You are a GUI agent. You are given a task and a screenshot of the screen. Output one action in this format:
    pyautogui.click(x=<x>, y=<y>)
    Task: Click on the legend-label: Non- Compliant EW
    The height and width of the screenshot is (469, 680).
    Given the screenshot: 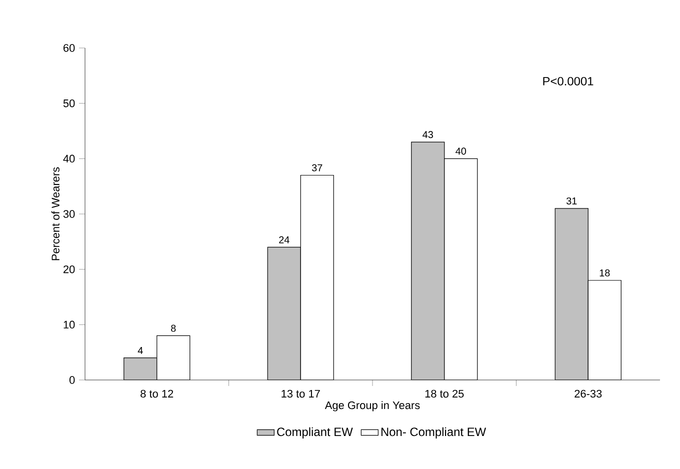 What is the action you would take?
    pyautogui.click(x=433, y=432)
    